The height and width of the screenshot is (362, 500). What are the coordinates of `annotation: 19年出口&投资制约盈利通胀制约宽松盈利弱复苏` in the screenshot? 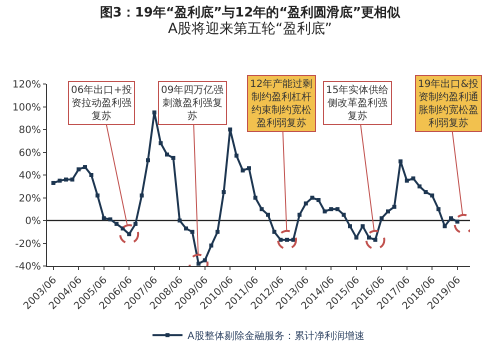 It's located at (448, 103).